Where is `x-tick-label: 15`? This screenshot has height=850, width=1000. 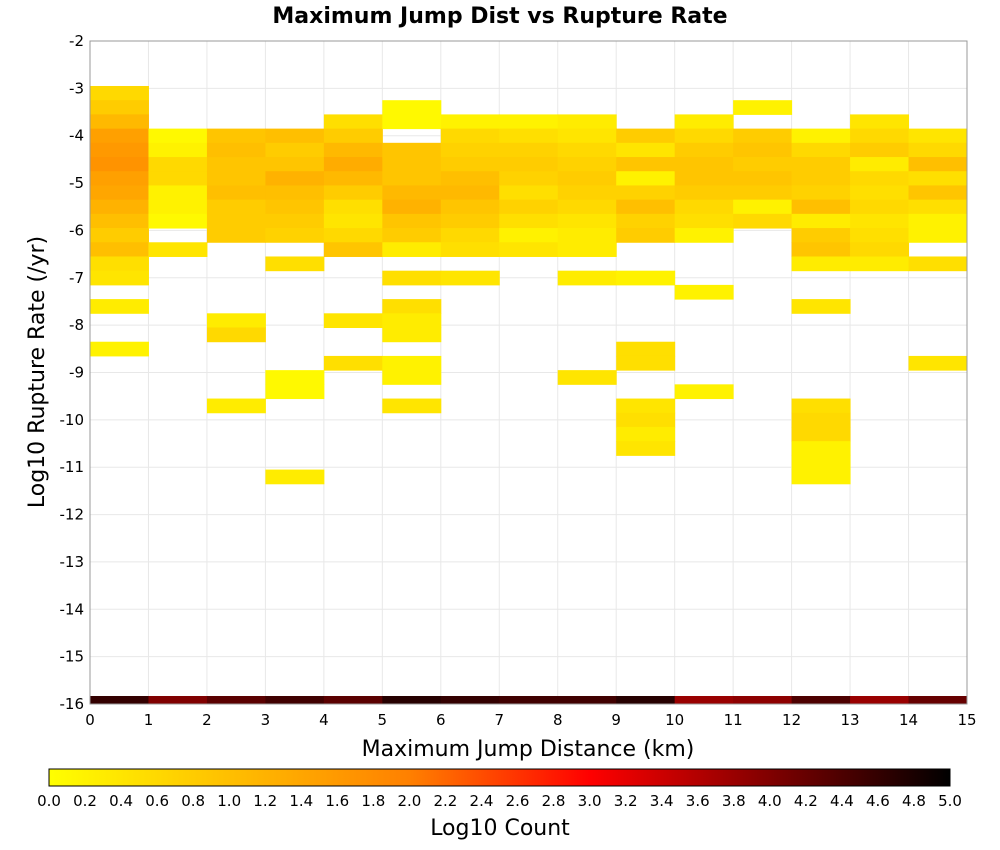 x-tick-label: 15 is located at coordinates (966, 720).